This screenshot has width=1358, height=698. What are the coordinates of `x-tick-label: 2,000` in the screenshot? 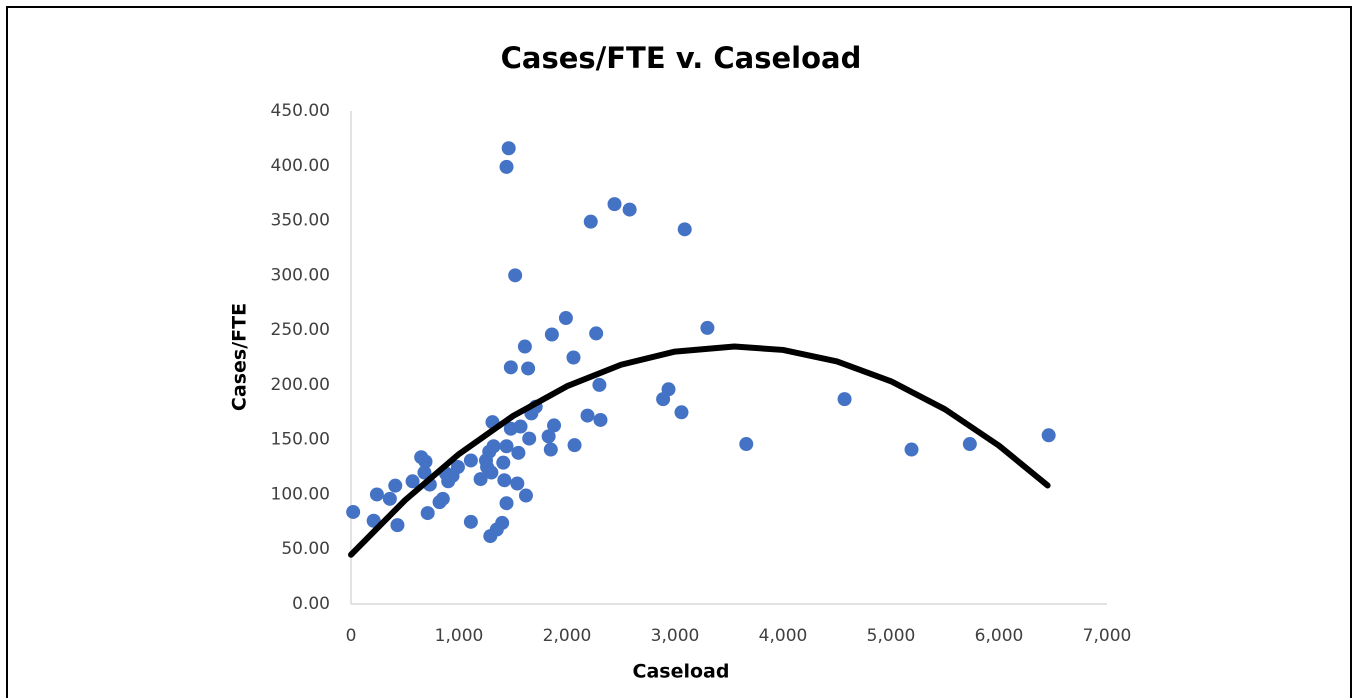 It's located at (567, 636).